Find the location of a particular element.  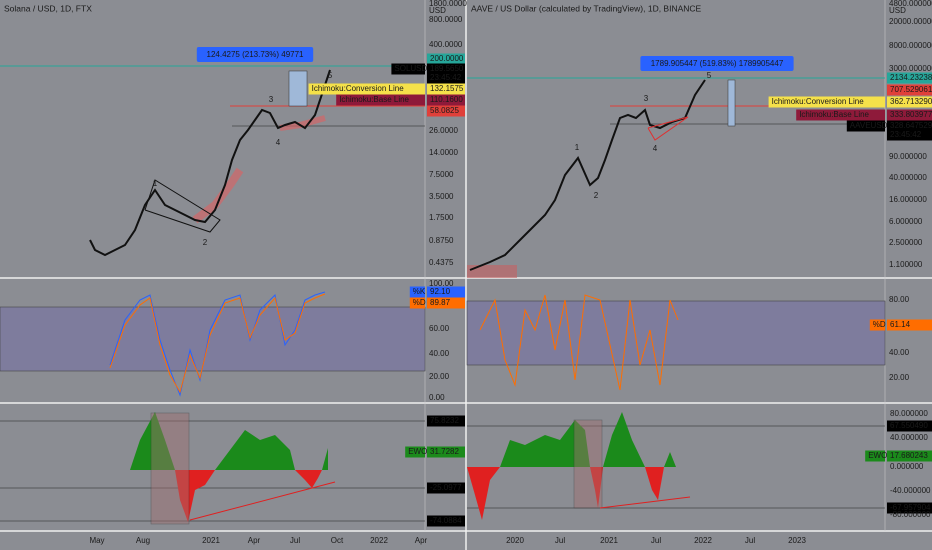

price-tag-value: 23:45:42 is located at coordinates (446, 77).